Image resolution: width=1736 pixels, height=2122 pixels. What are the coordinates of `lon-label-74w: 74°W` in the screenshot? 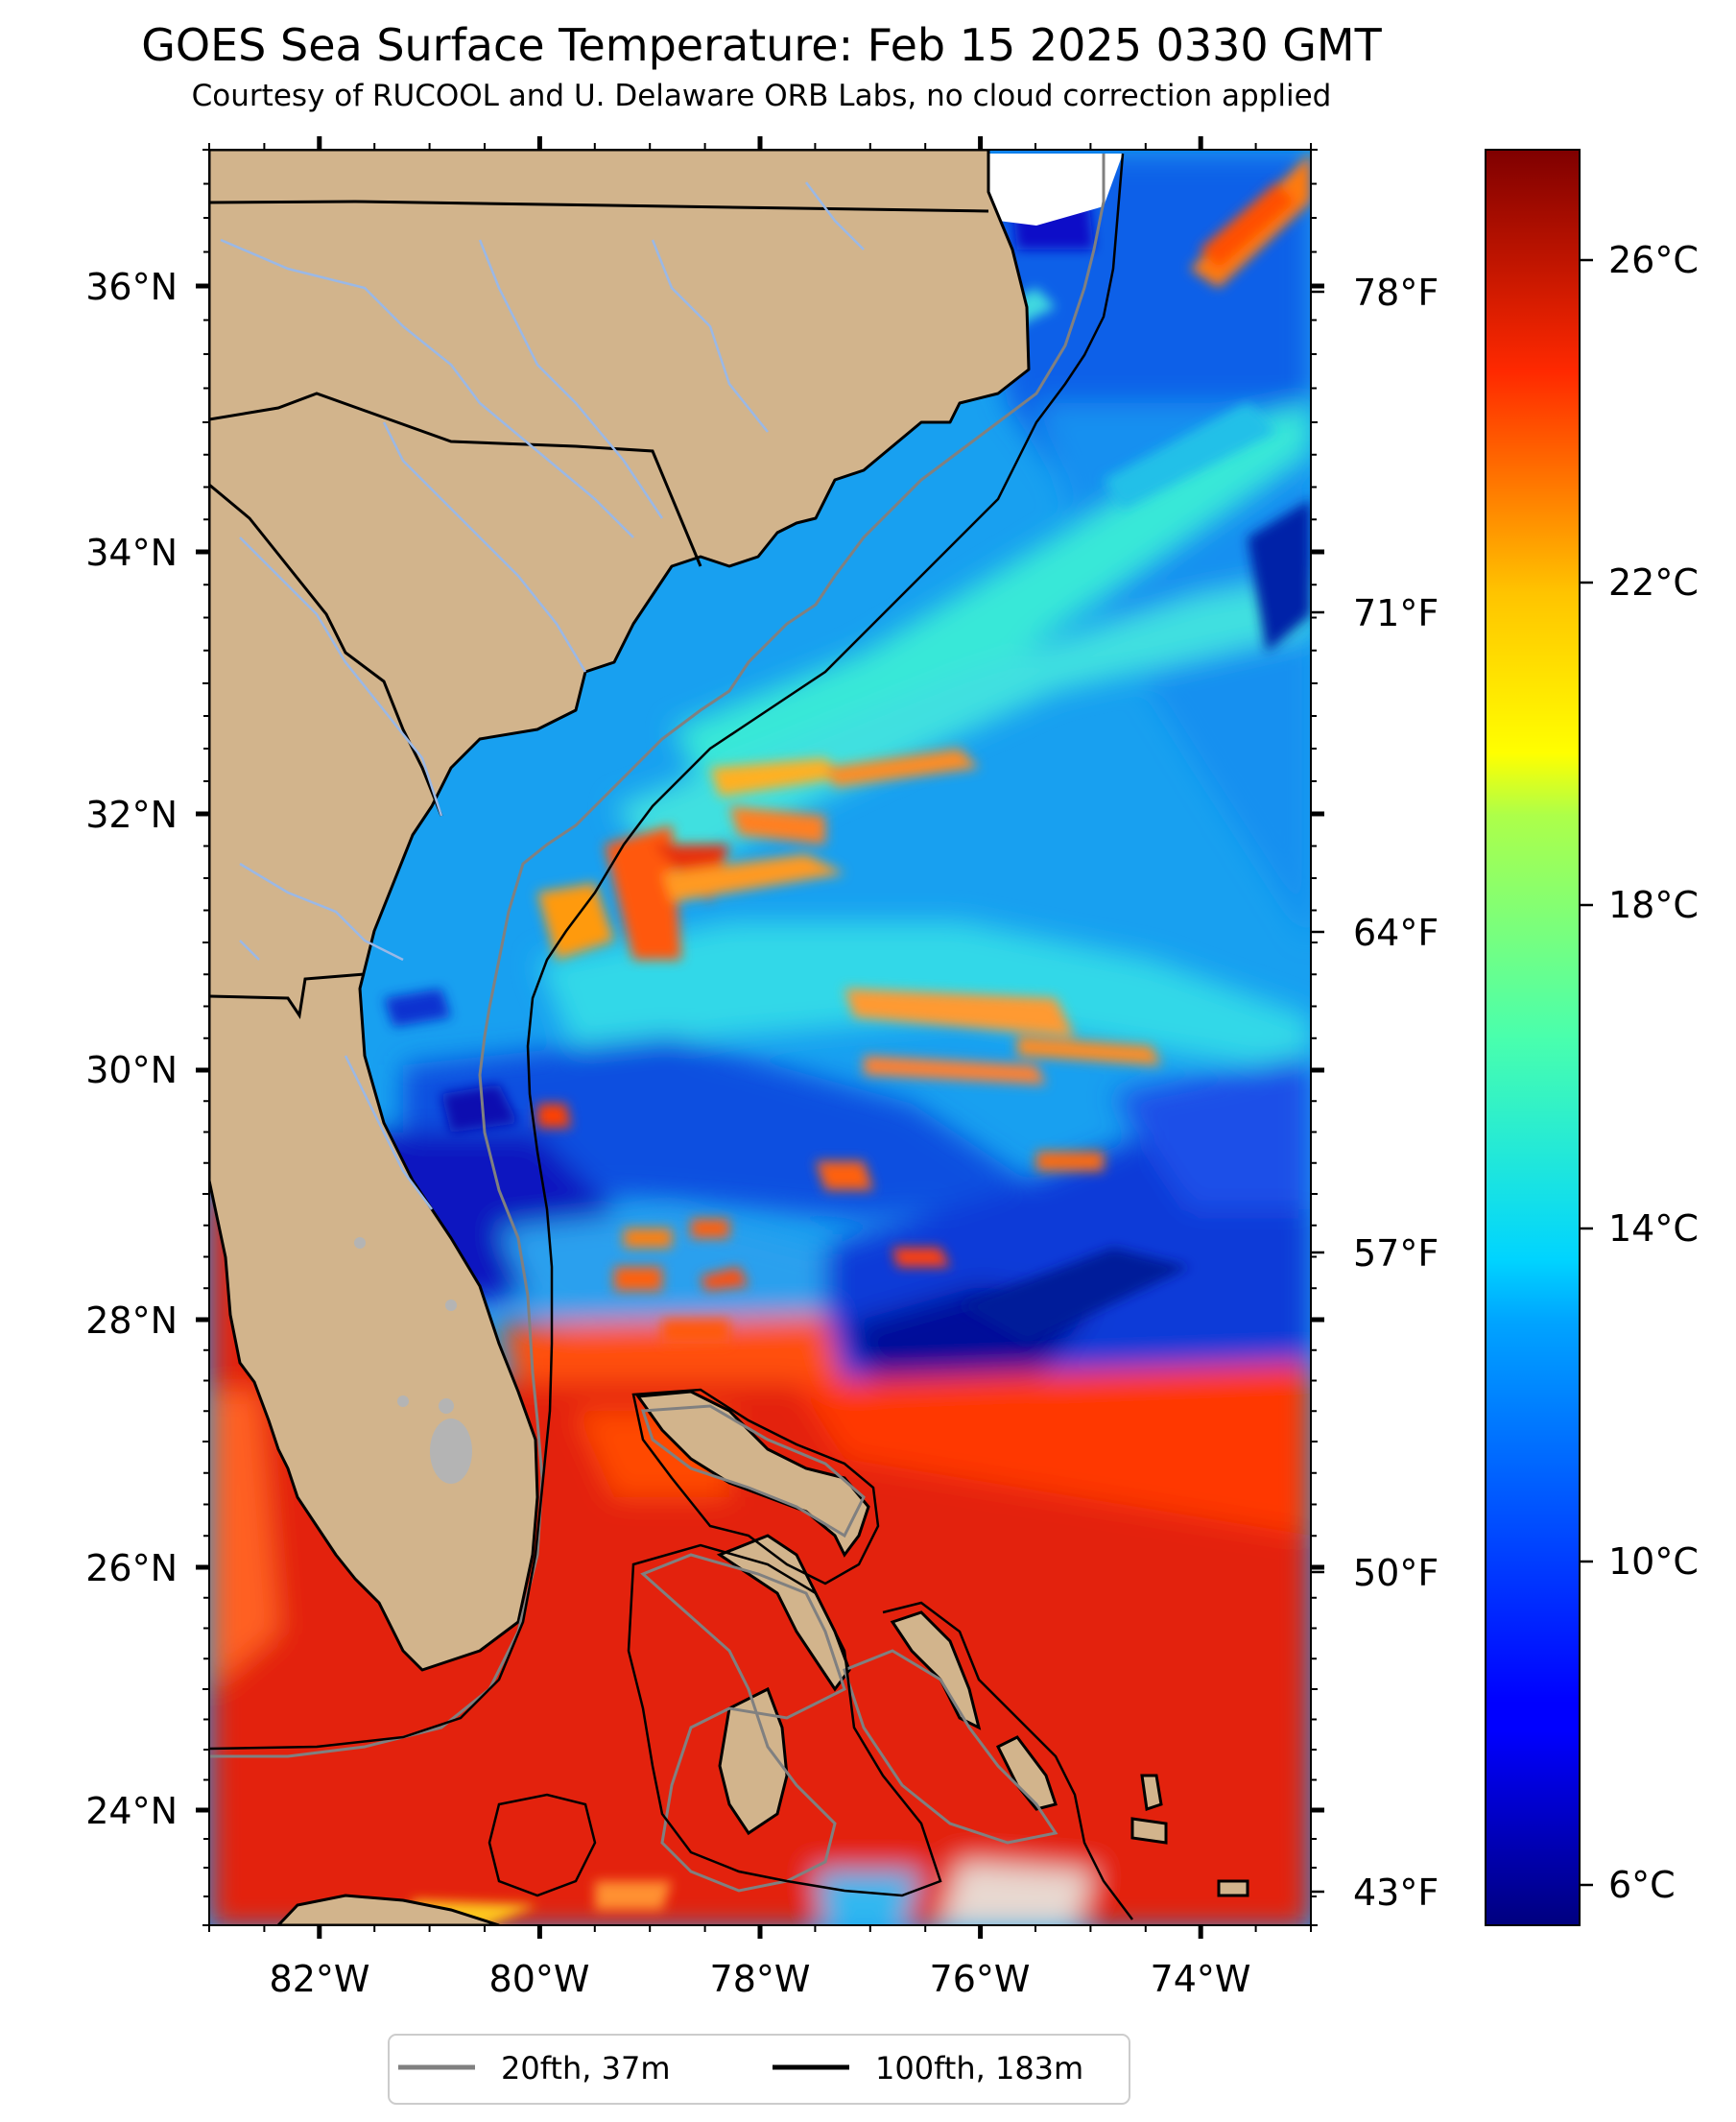 It's located at (1201, 1979).